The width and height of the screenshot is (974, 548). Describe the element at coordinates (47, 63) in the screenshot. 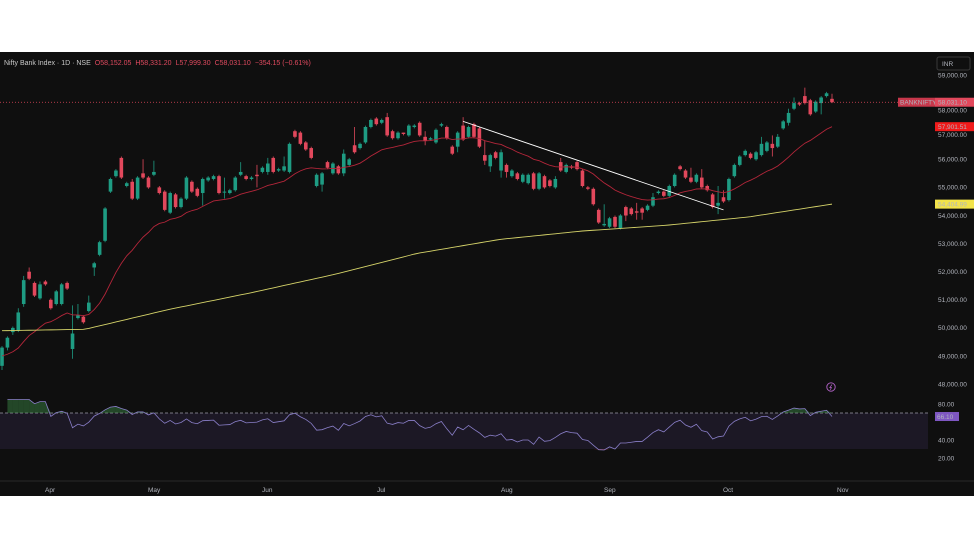

I see `symbol-title: Nifty Bank Index · 1D · NSE` at that location.